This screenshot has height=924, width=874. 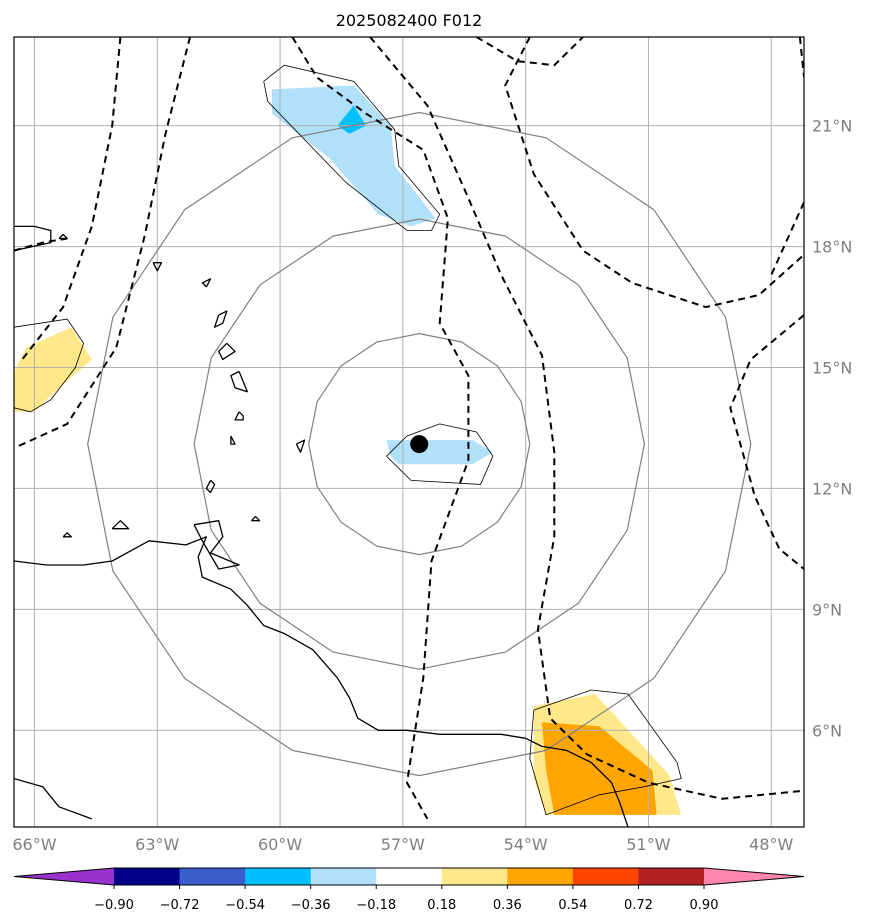 What do you see at coordinates (64, 876) in the screenshot?
I see `colorbar-extend-low` at bounding box center [64, 876].